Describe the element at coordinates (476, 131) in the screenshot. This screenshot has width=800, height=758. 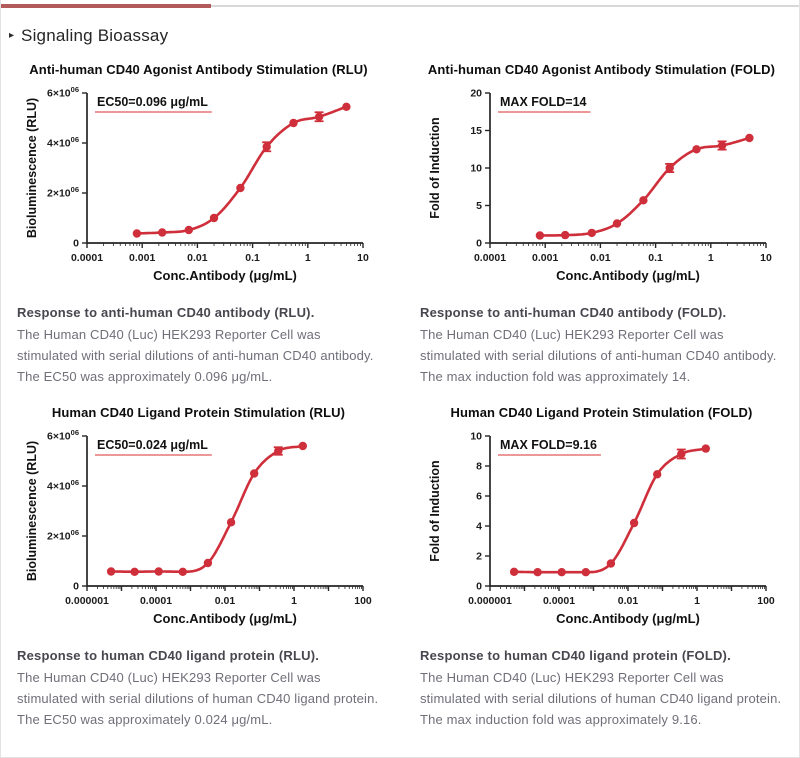
I see `svg-text: 15` at that location.